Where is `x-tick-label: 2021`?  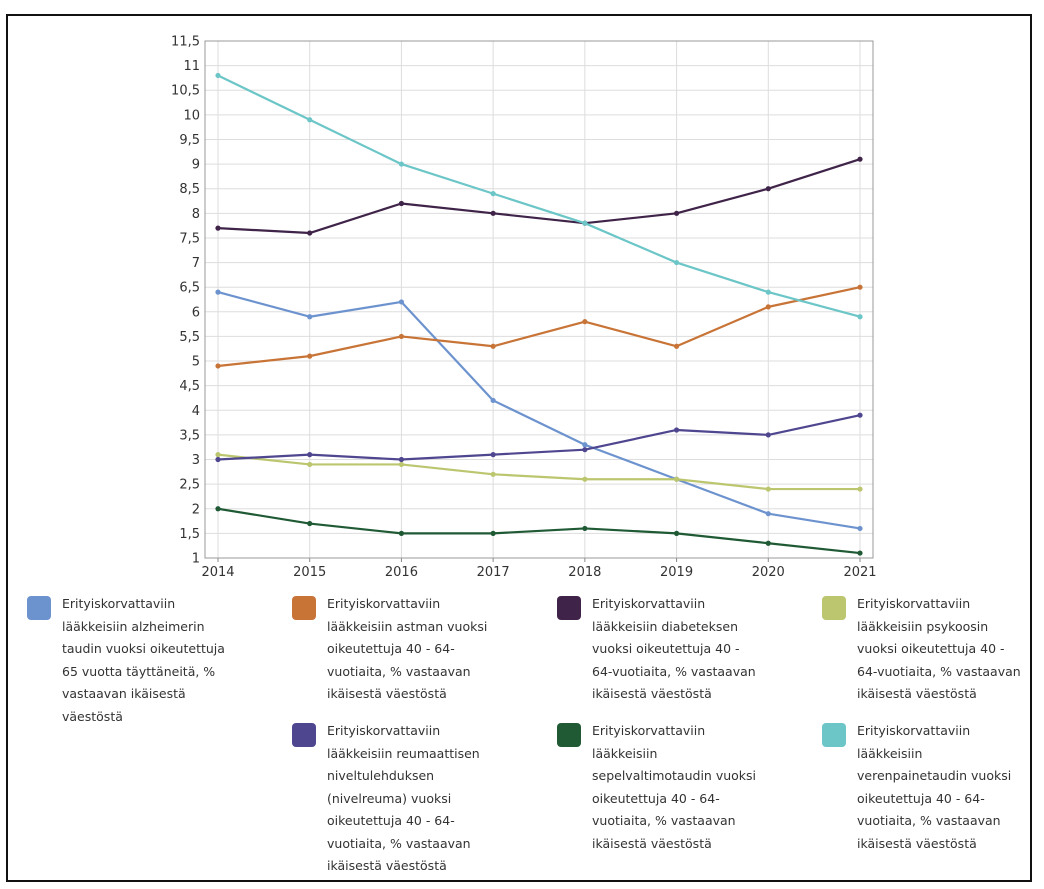 x-tick-label: 2021 is located at coordinates (859, 572).